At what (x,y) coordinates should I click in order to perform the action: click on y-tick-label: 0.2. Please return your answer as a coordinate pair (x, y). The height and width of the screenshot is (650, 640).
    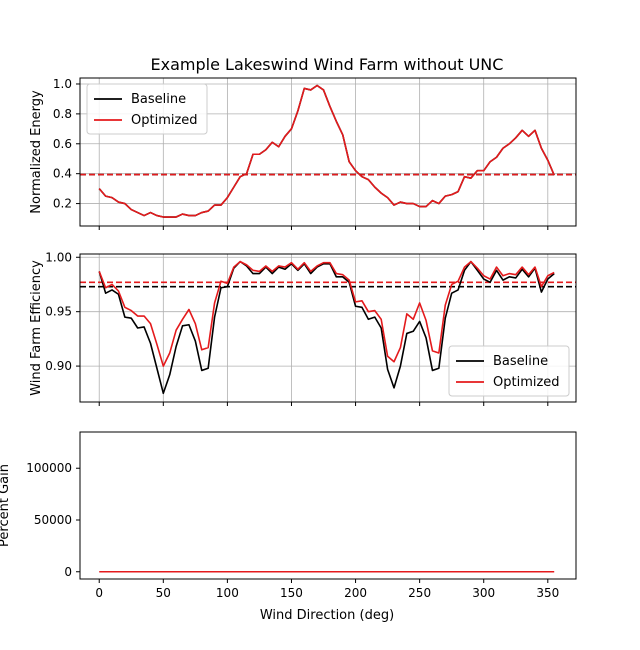
    Looking at the image, I should click on (62, 204).